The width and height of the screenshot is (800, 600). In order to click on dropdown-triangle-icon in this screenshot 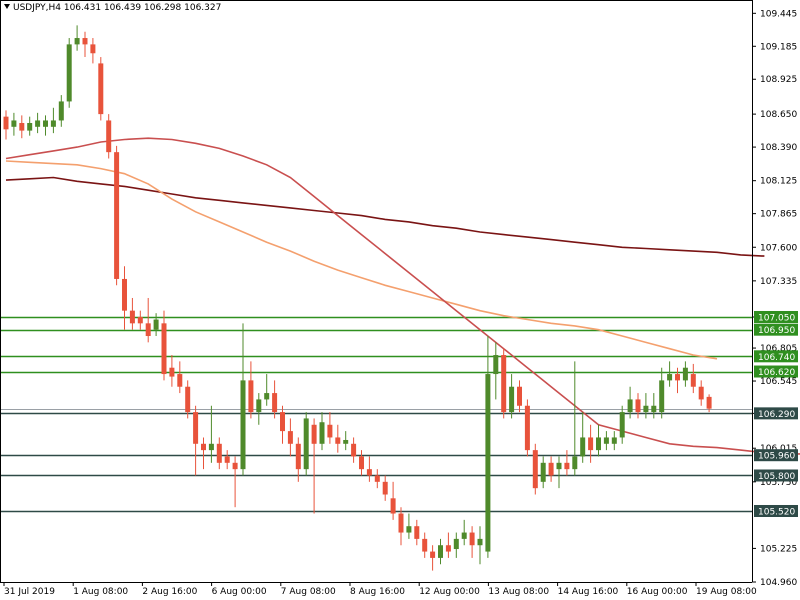, I will do `click(7, 6)`.